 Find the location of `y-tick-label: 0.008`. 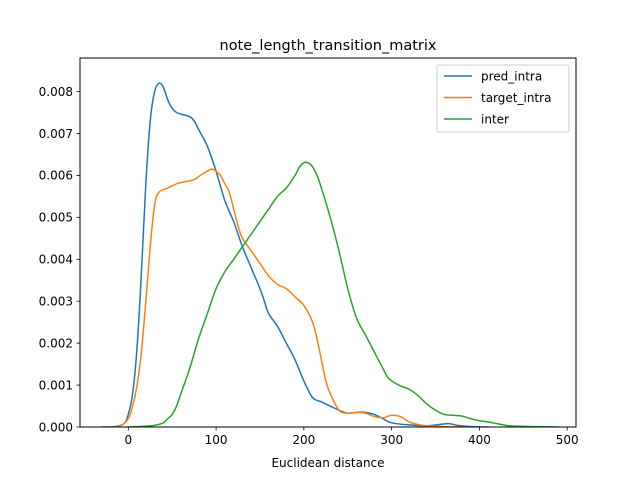

y-tick-label: 0.008 is located at coordinates (56, 92).